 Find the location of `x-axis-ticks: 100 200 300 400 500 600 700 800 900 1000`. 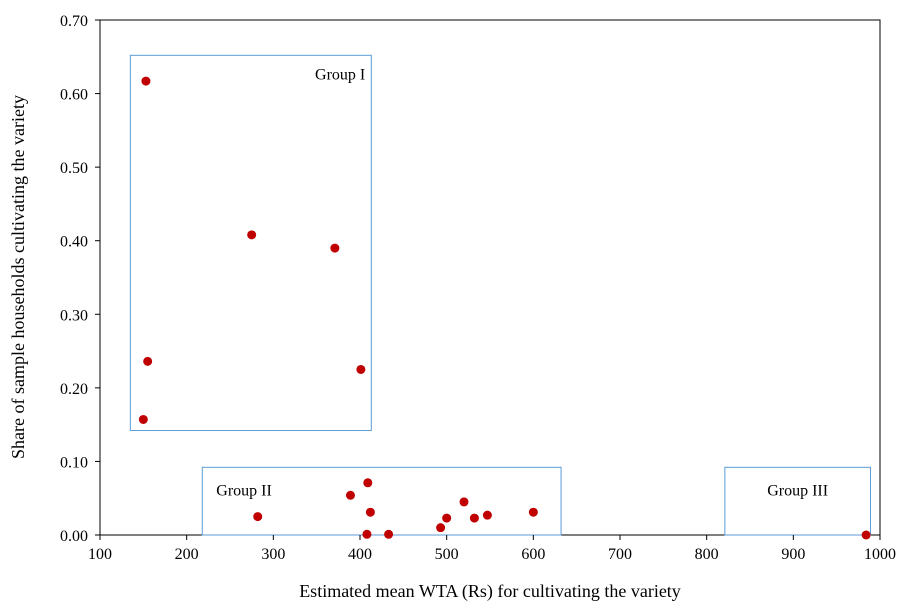

x-axis-ticks: 100 200 300 400 500 600 700 800 900 1000 is located at coordinates (492, 549).